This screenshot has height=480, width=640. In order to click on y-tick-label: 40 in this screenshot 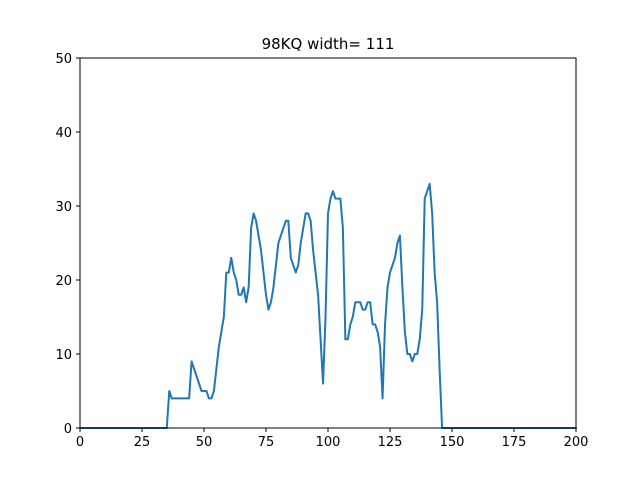, I will do `click(63, 133)`.